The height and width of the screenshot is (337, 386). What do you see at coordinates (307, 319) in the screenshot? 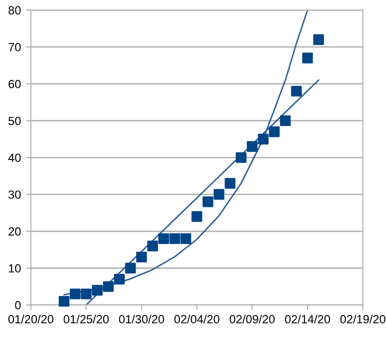
I see `x-tick-label: 02/14/20` at bounding box center [307, 319].